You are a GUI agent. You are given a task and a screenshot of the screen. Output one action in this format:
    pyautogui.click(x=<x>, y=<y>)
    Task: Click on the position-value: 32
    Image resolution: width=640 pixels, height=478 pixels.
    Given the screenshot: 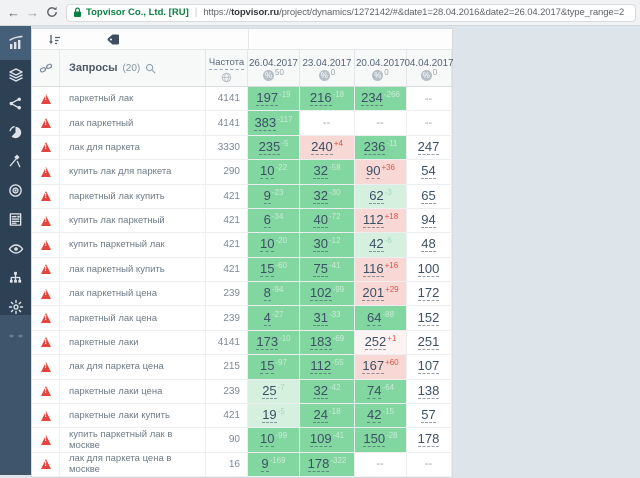 What is the action you would take?
    pyautogui.click(x=320, y=171)
    